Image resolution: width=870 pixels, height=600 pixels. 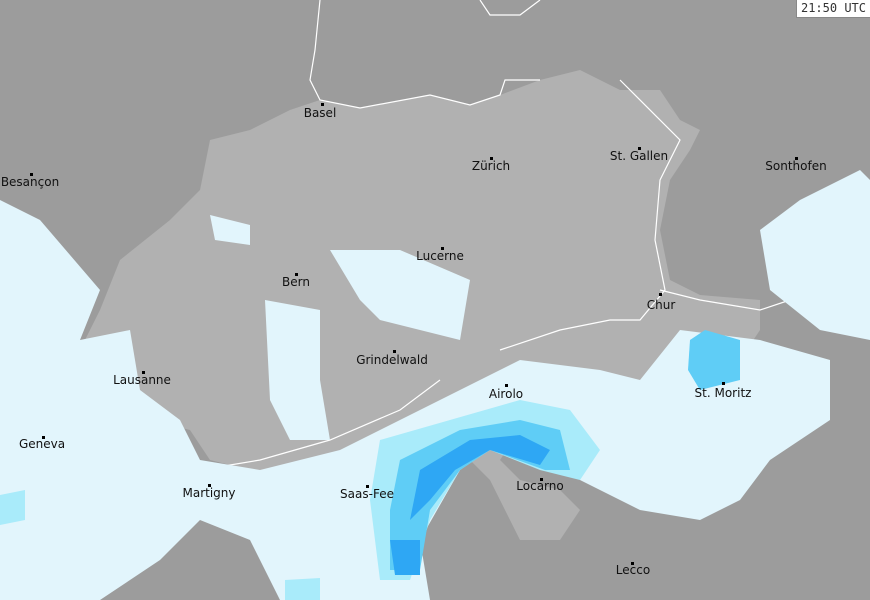 I want to click on city-label-sonthofen: Sonthofen, so click(x=796, y=166).